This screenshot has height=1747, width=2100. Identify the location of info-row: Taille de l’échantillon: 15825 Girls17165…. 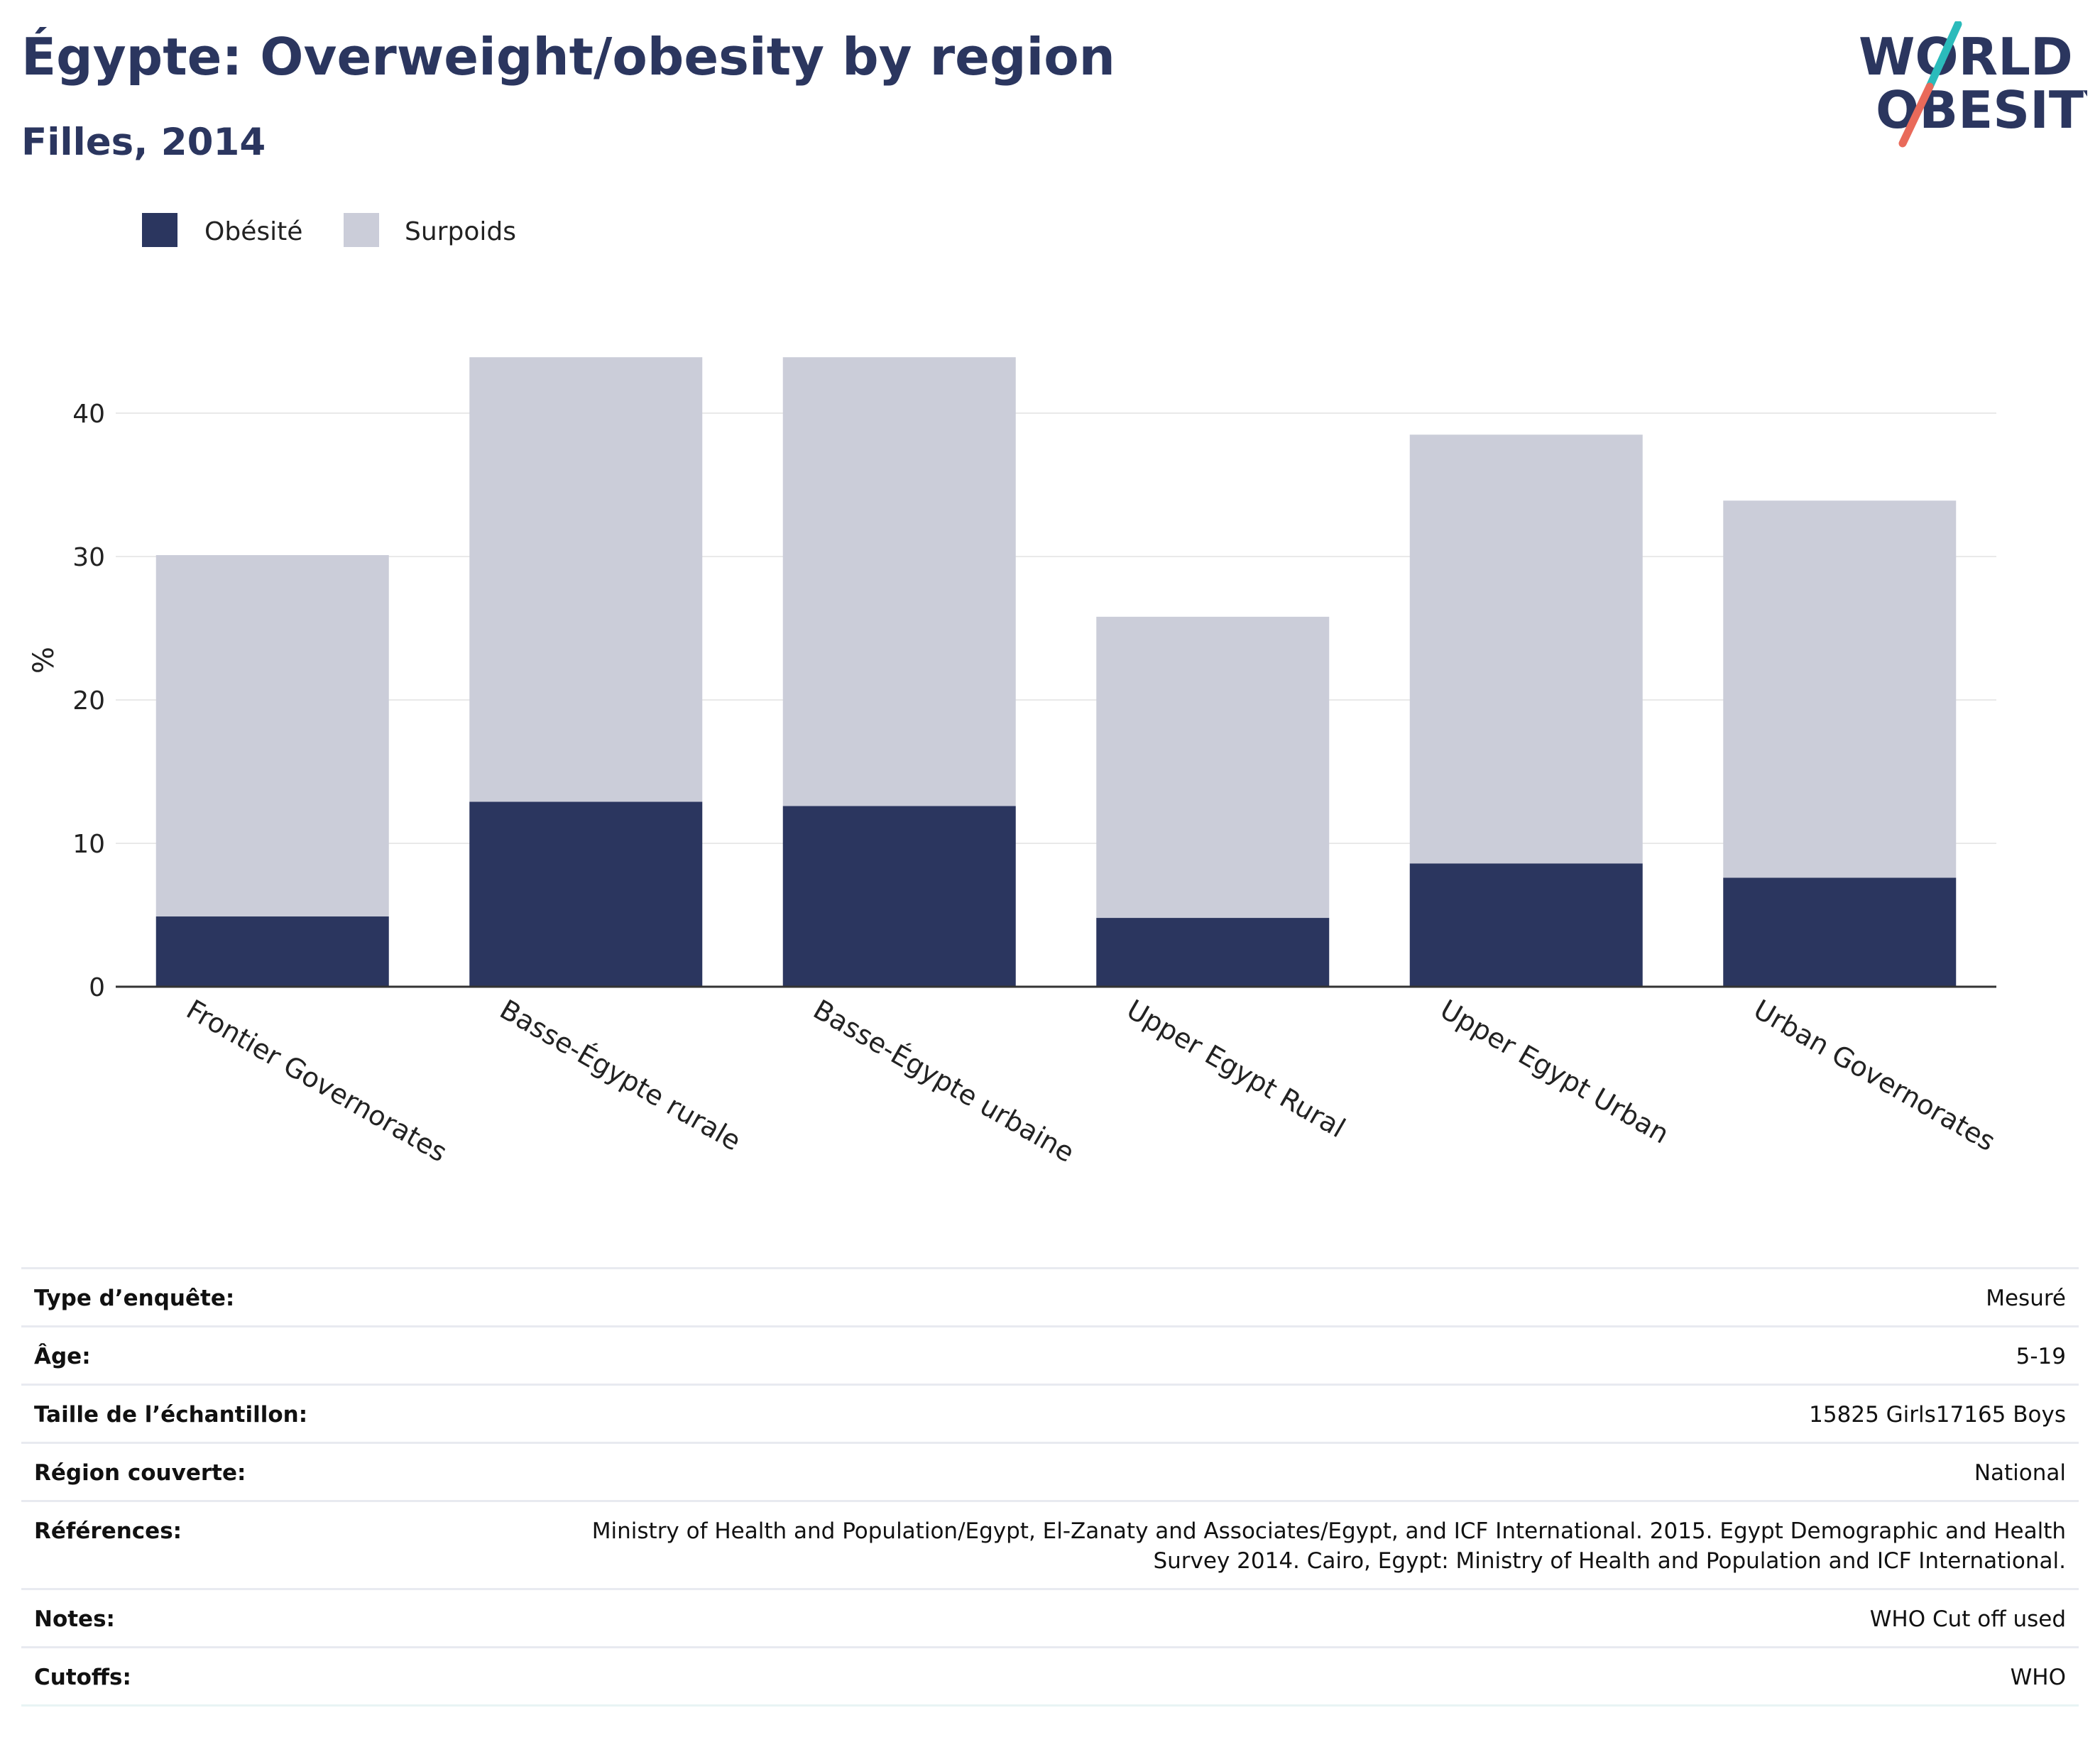
(1050, 1413).